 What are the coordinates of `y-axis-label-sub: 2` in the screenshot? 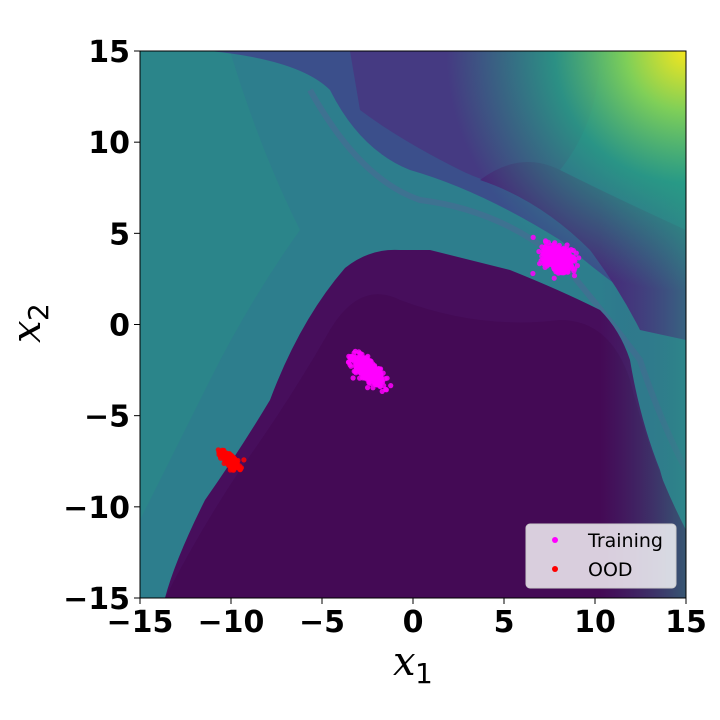 It's located at (38, 312).